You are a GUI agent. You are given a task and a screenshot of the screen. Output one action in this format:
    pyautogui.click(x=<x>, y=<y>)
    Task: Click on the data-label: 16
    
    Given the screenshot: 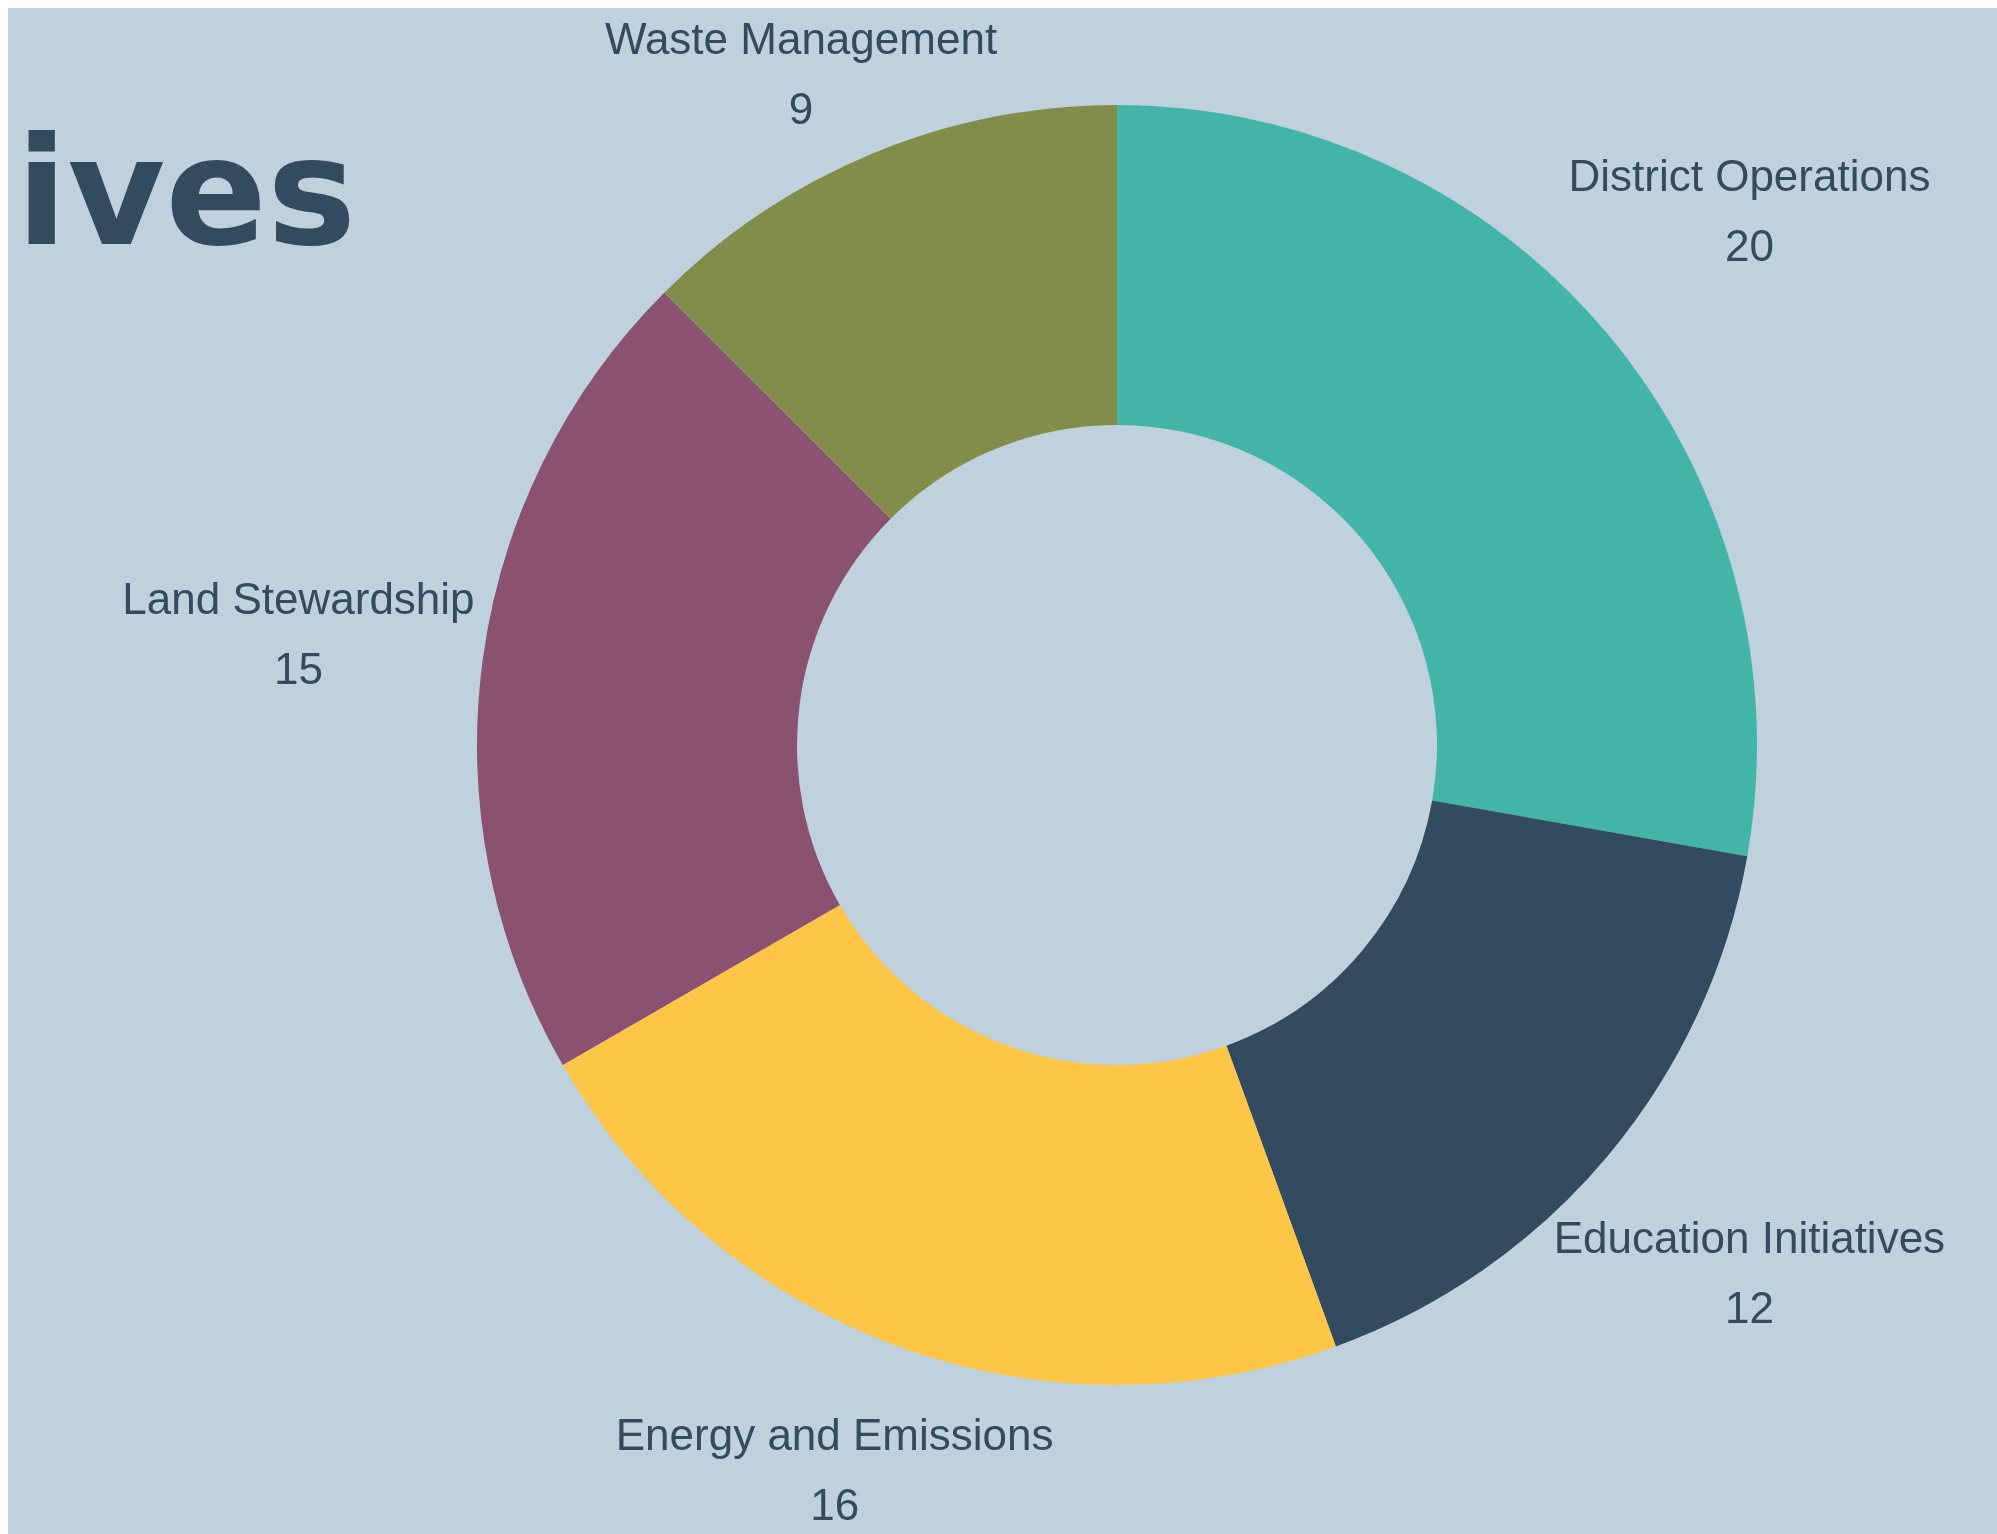 What is the action you would take?
    pyautogui.click(x=835, y=1505)
    